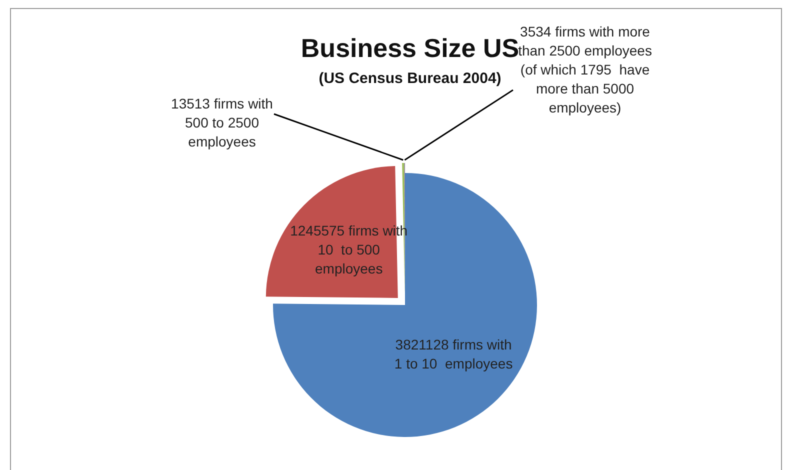 Image resolution: width=794 pixels, height=470 pixels. What do you see at coordinates (585, 70) in the screenshot?
I see `slice-label: 3534 firms with more than 2500 employees (of which 1795 have more than 5000 employees)` at bounding box center [585, 70].